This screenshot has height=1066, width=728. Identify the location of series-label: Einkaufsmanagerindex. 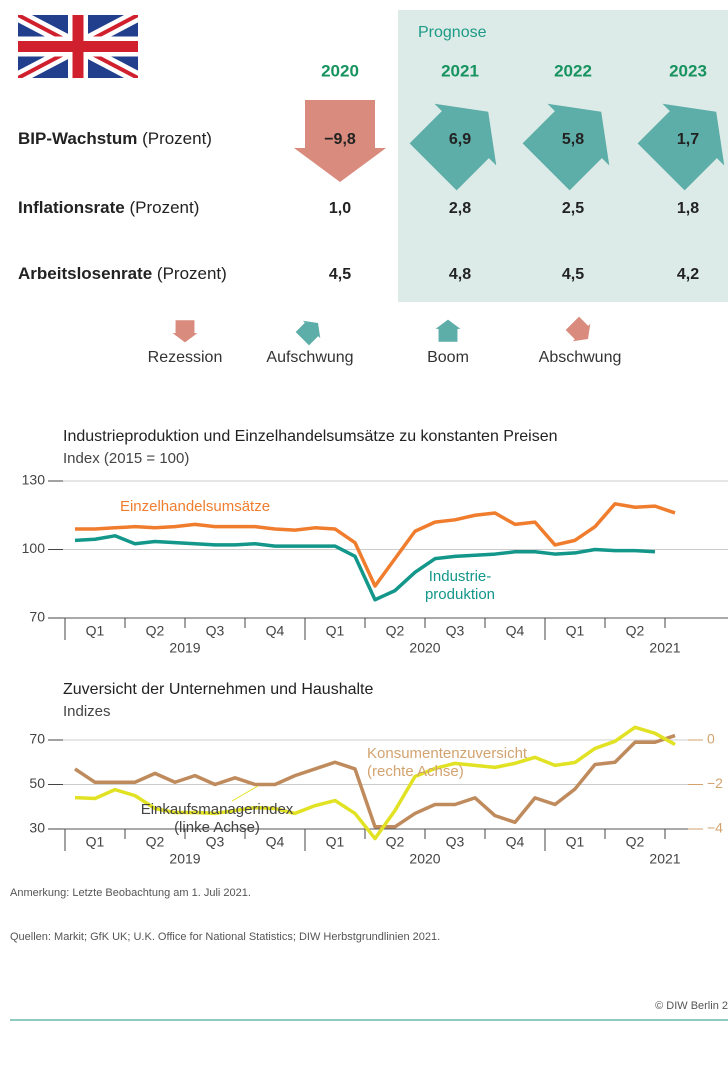
(217, 809).